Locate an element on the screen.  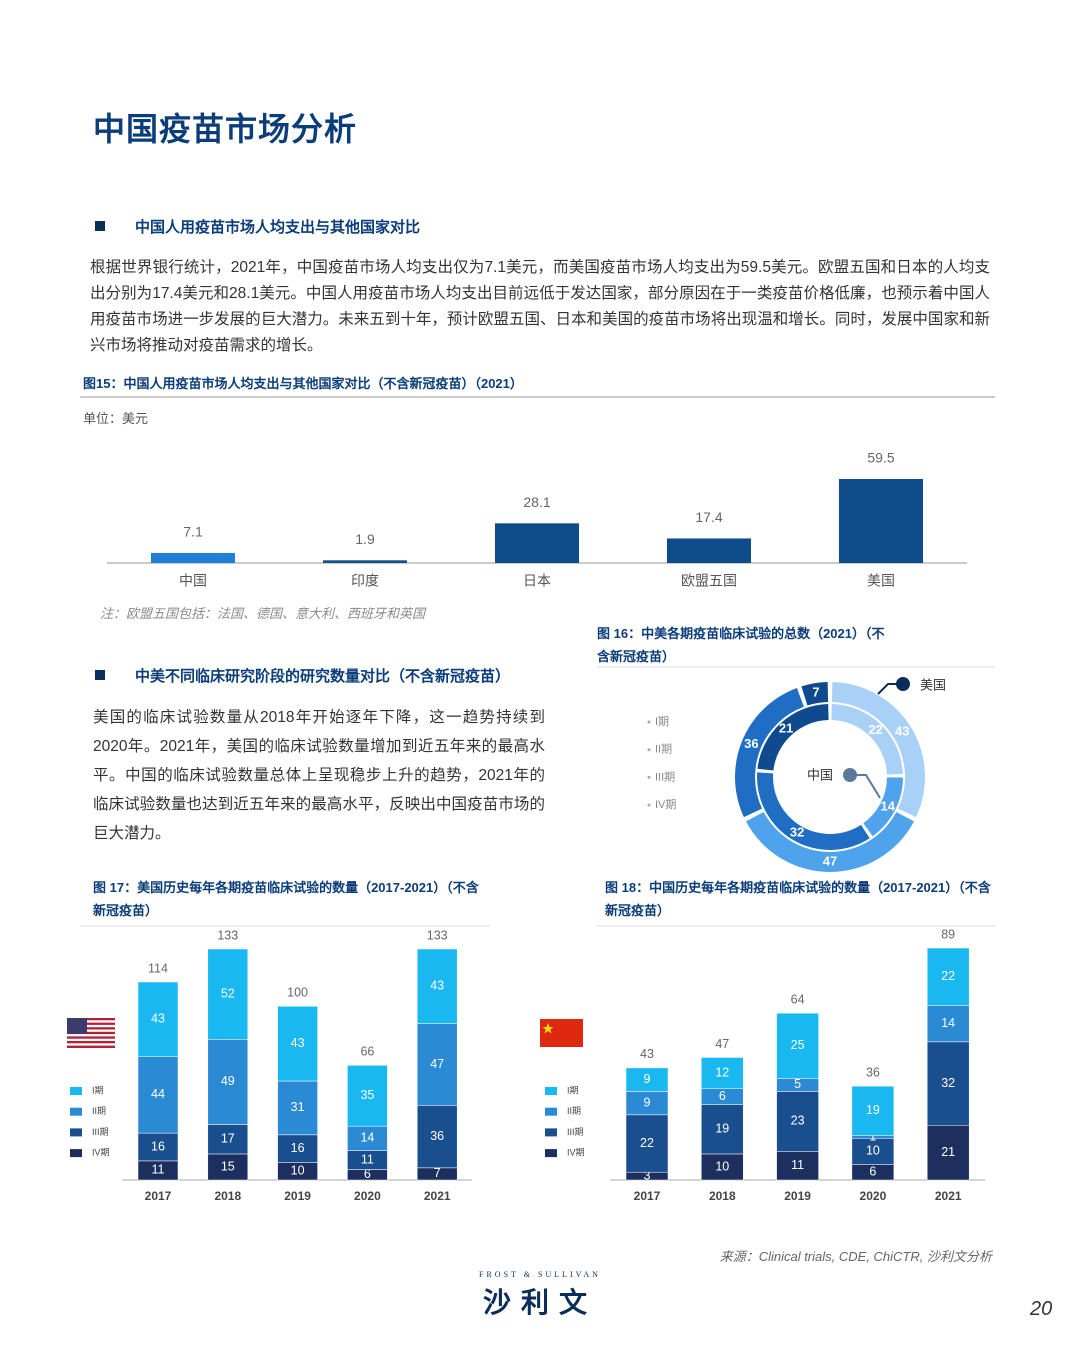
x-tick-label: 印度 is located at coordinates (365, 581).